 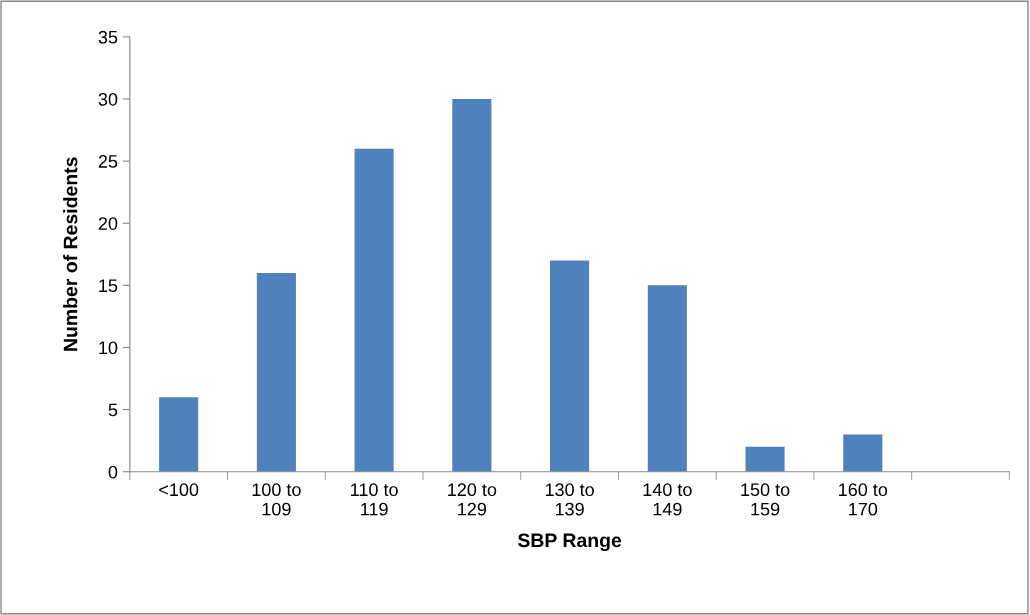 What do you see at coordinates (374, 499) in the screenshot?
I see `x-tick-label: 110 to 119` at bounding box center [374, 499].